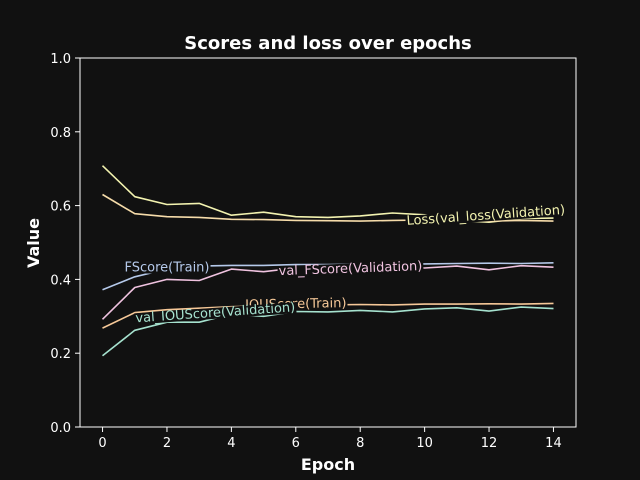  Describe the element at coordinates (60, 59) in the screenshot. I see `y-tick-label: 1.0` at that location.